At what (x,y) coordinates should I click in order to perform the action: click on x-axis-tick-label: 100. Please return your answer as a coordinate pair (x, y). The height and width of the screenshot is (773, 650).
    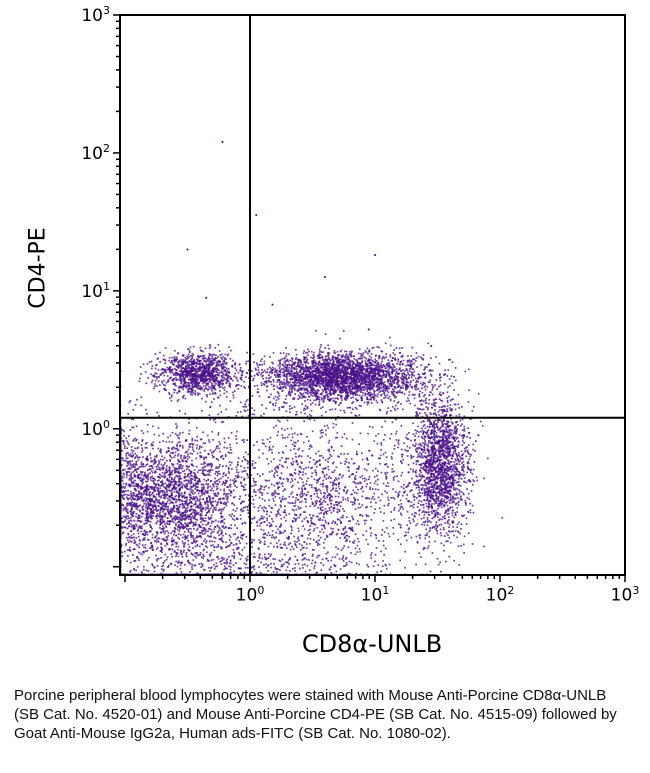
    Looking at the image, I should click on (250, 595).